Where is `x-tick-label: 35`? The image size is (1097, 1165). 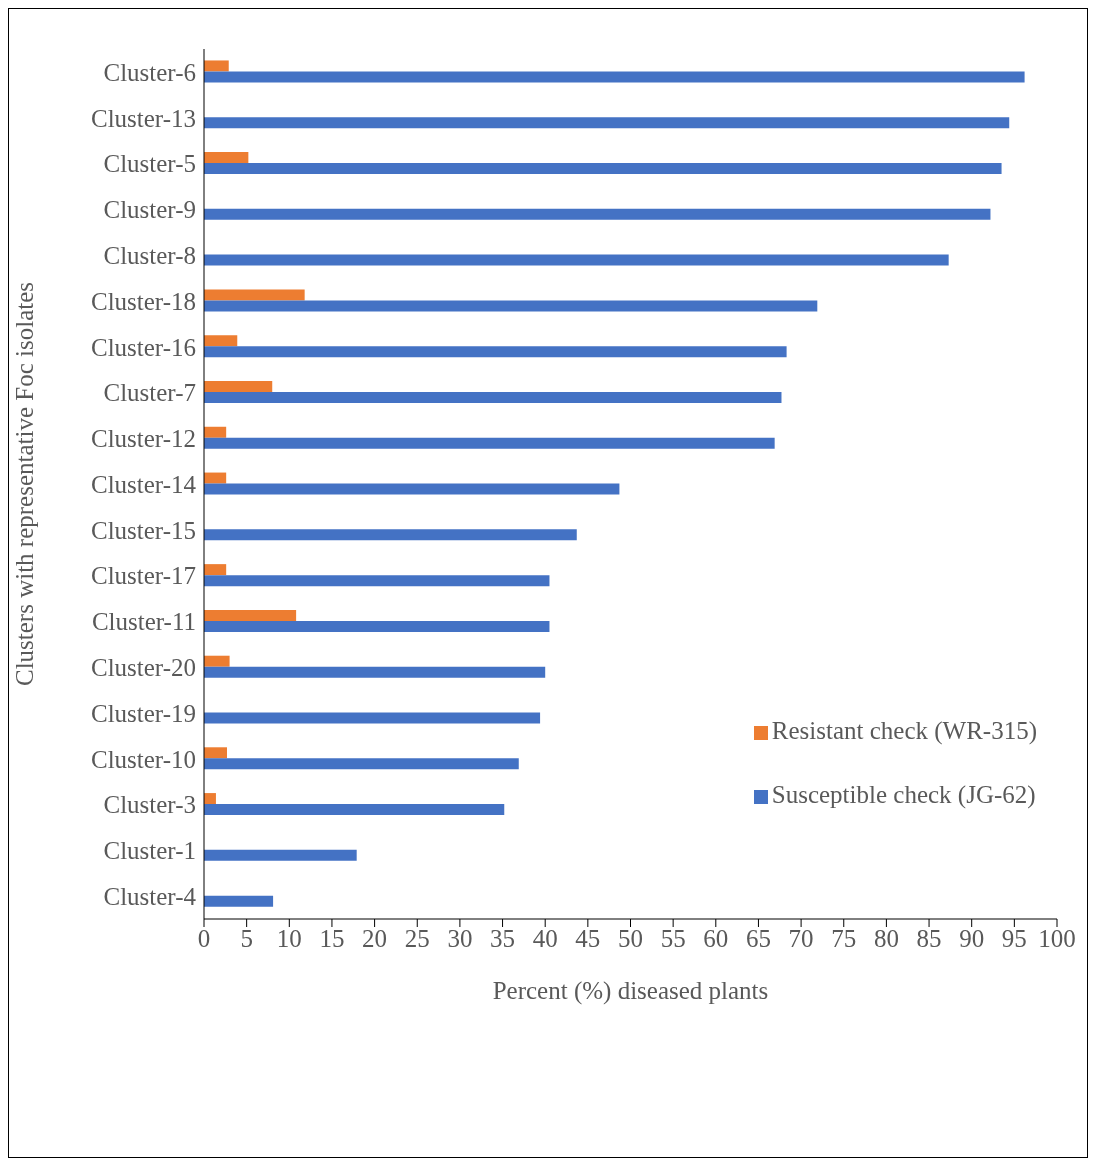
x-tick-label: 35 is located at coordinates (503, 938).